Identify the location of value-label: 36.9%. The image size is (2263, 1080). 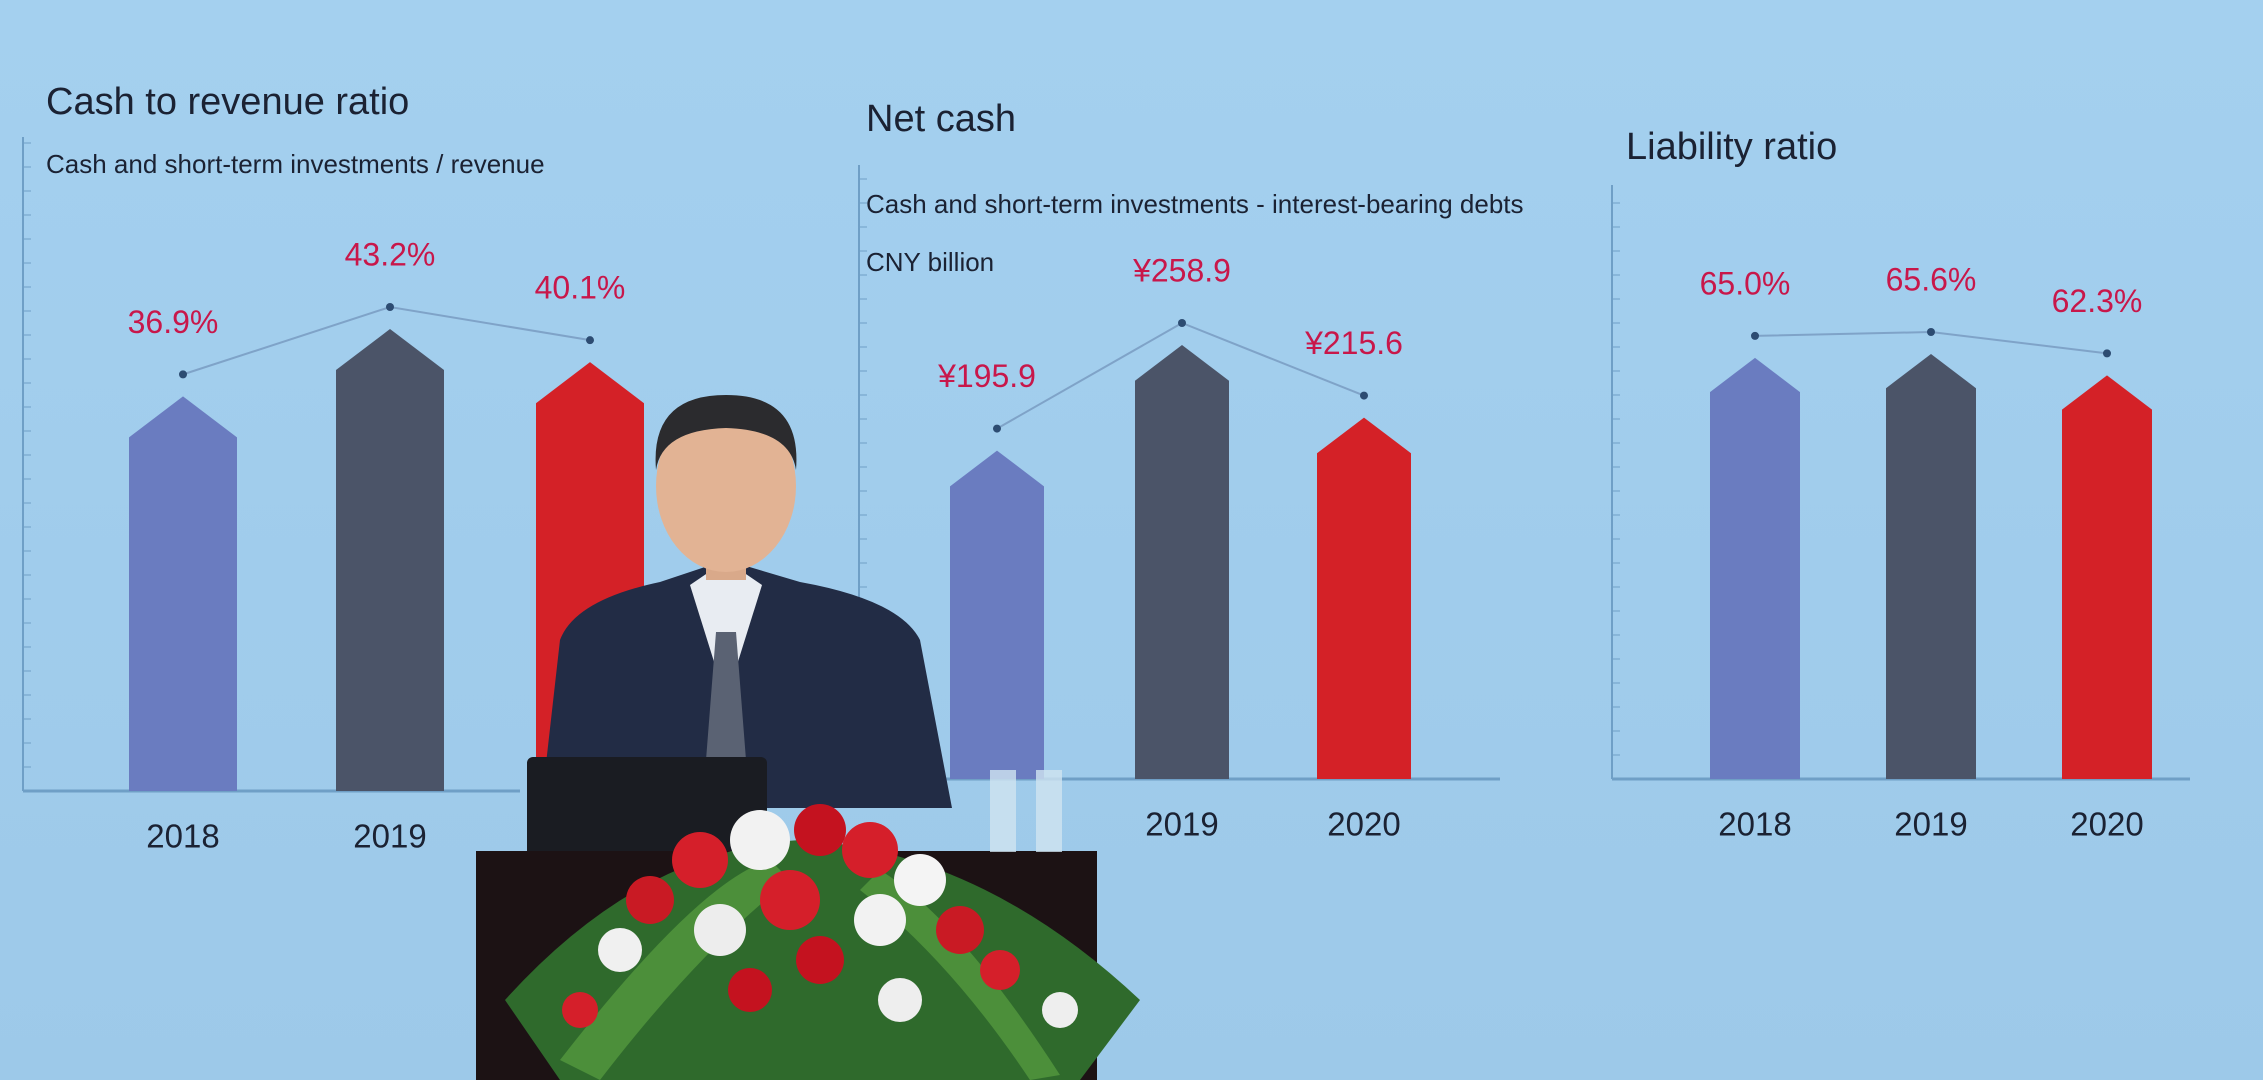
(173, 322).